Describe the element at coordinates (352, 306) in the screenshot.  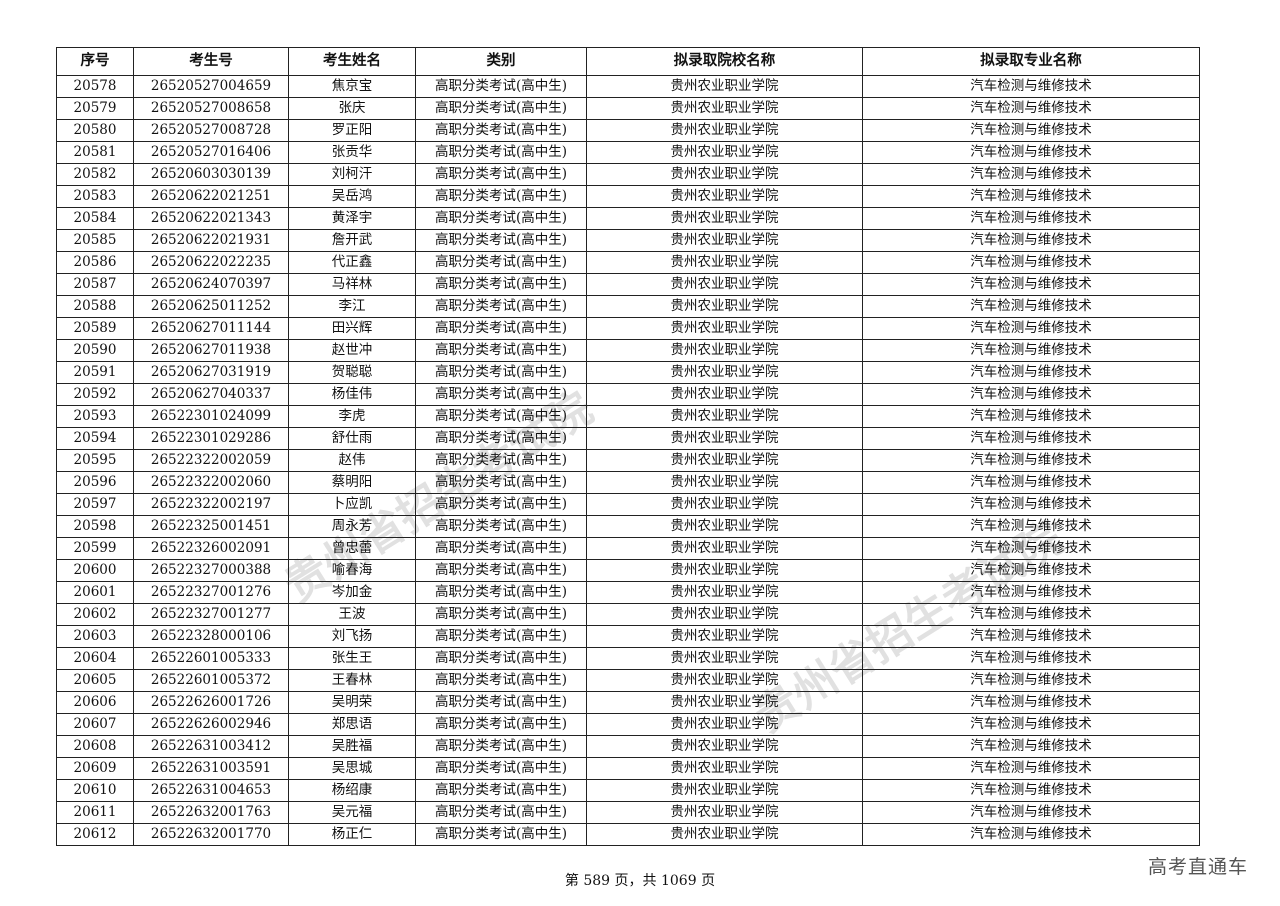
I see `candidate-name: 李江` at that location.